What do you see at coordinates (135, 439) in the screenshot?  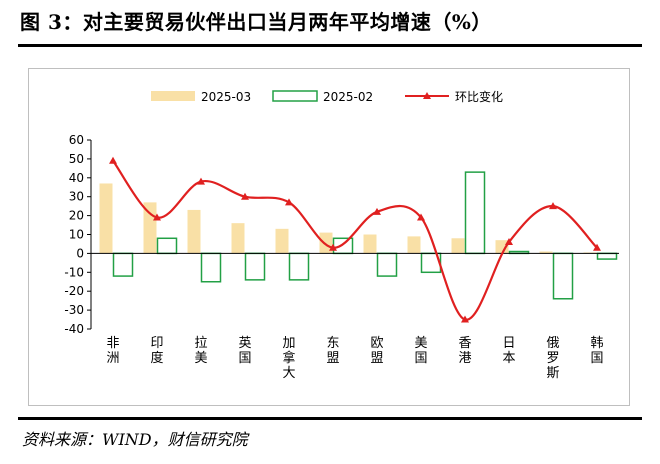 I see `source-note: 资料来源：WIND，财信研究院` at bounding box center [135, 439].